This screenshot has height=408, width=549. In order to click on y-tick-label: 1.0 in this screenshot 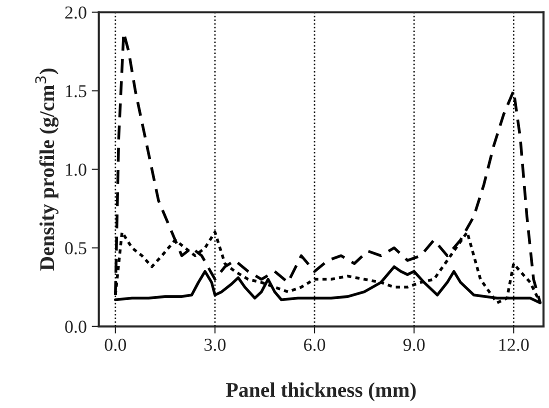, I will do `click(76, 170)`.